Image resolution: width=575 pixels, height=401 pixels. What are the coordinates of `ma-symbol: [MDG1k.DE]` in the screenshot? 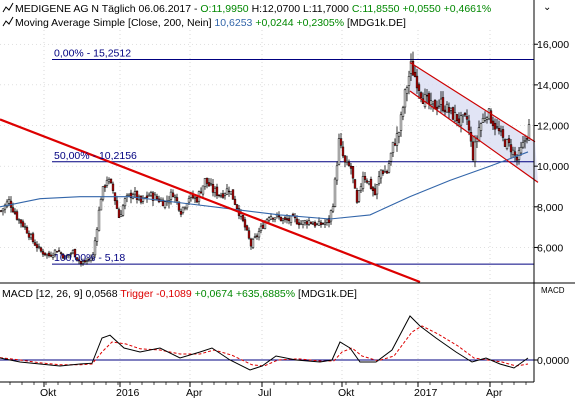 It's located at (376, 23).